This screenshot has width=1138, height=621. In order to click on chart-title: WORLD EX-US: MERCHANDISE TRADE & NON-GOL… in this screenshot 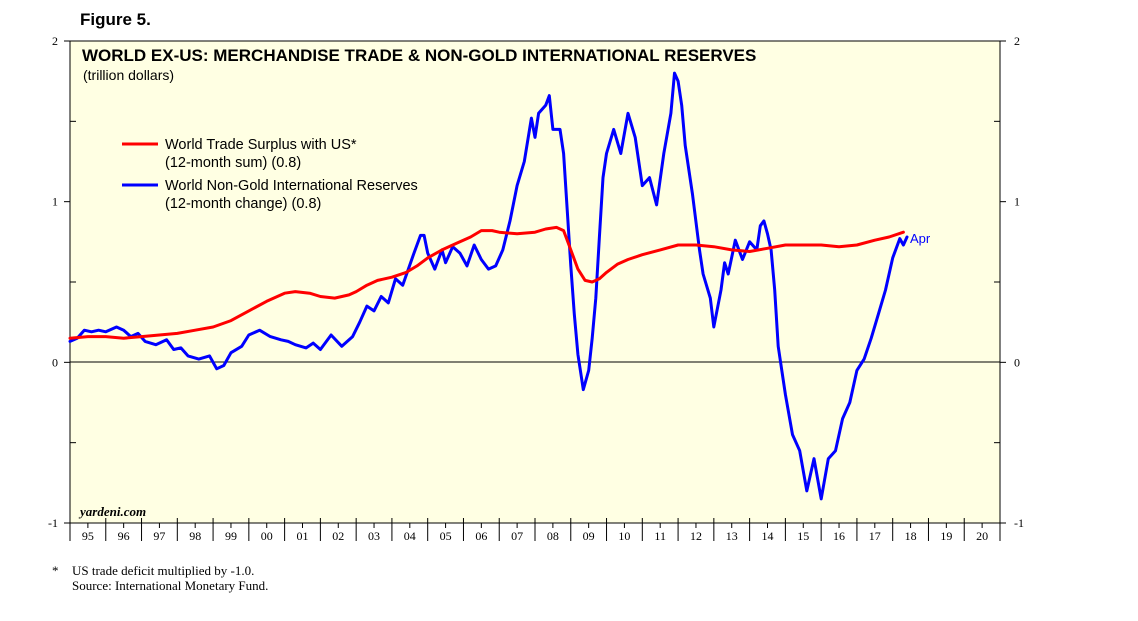, I will do `click(419, 55)`.